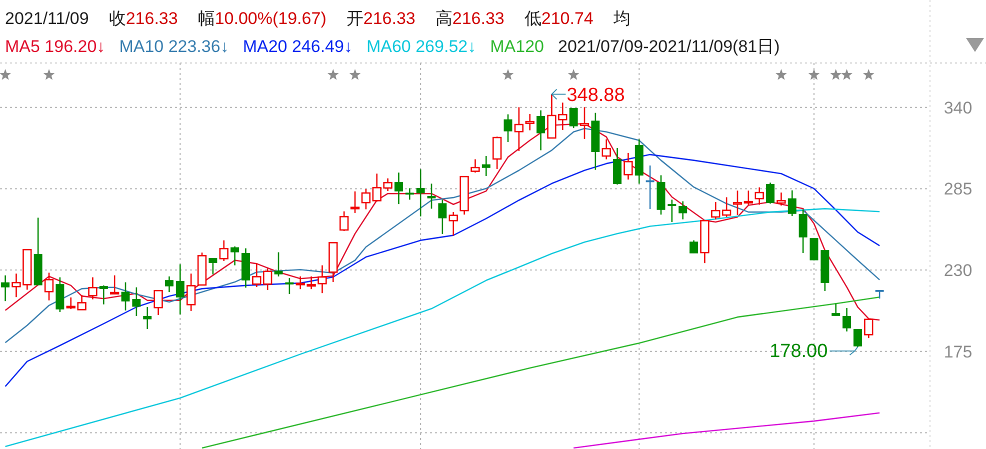 The width and height of the screenshot is (986, 449). I want to click on chart-title: 2021/11/09, so click(47, 18).